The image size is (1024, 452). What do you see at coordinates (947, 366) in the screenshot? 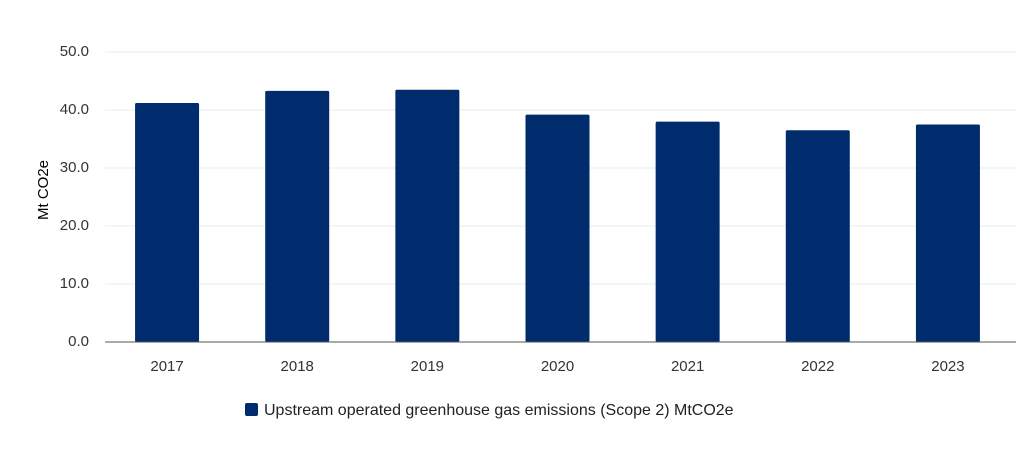
I see `x-tick-label: 2023` at bounding box center [947, 366].